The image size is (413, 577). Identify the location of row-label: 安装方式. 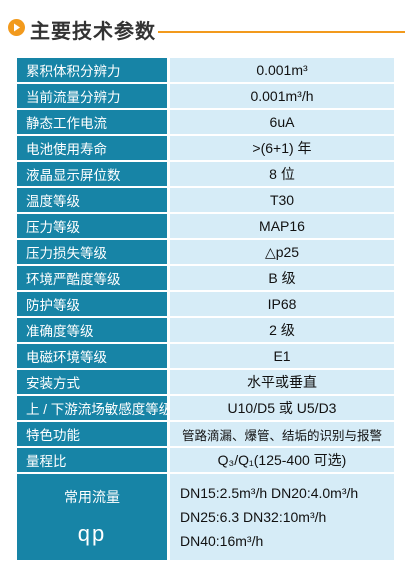
(92, 382).